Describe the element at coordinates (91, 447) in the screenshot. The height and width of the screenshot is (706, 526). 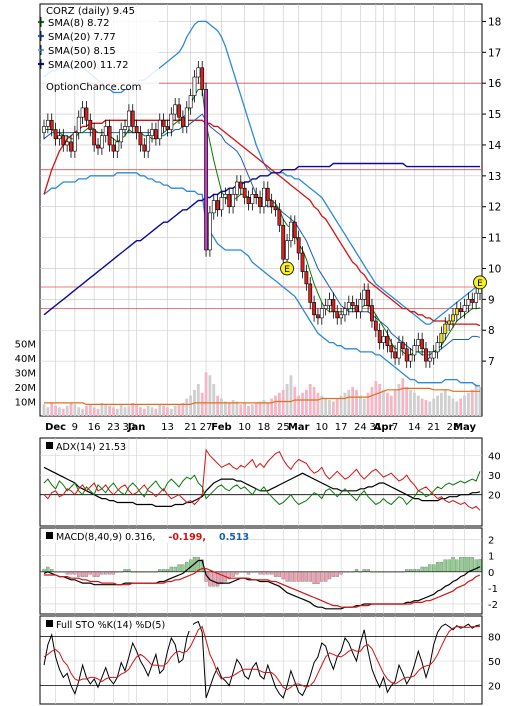
I see `adx-label: ADX(14) 21.53` at that location.